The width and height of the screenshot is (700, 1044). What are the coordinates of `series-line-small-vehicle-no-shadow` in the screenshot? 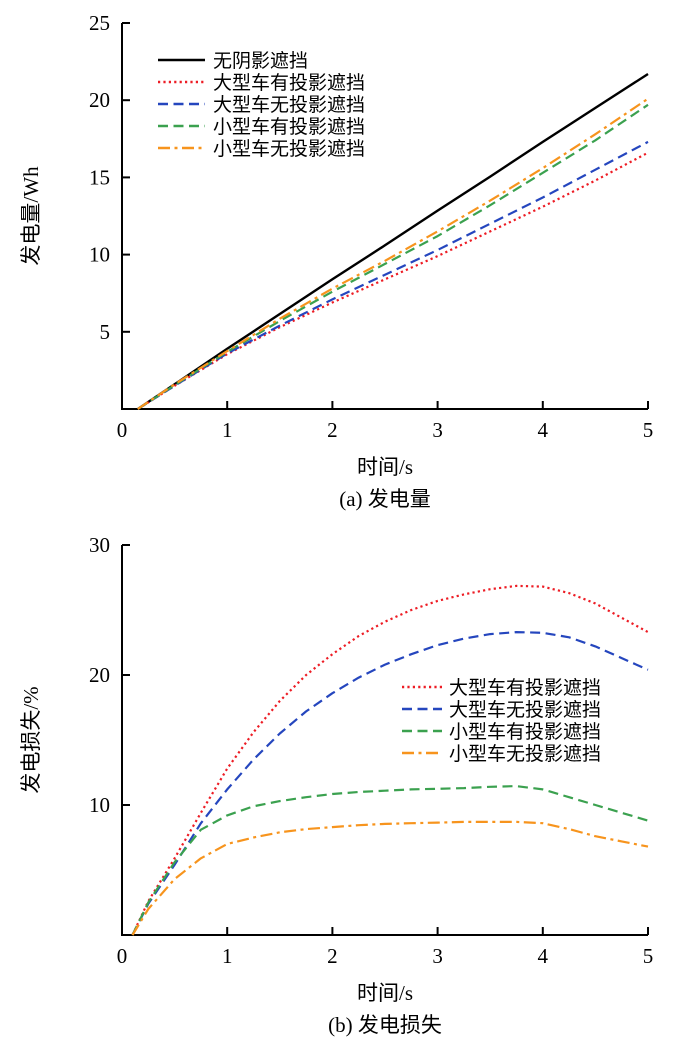 It's located at (390, 878).